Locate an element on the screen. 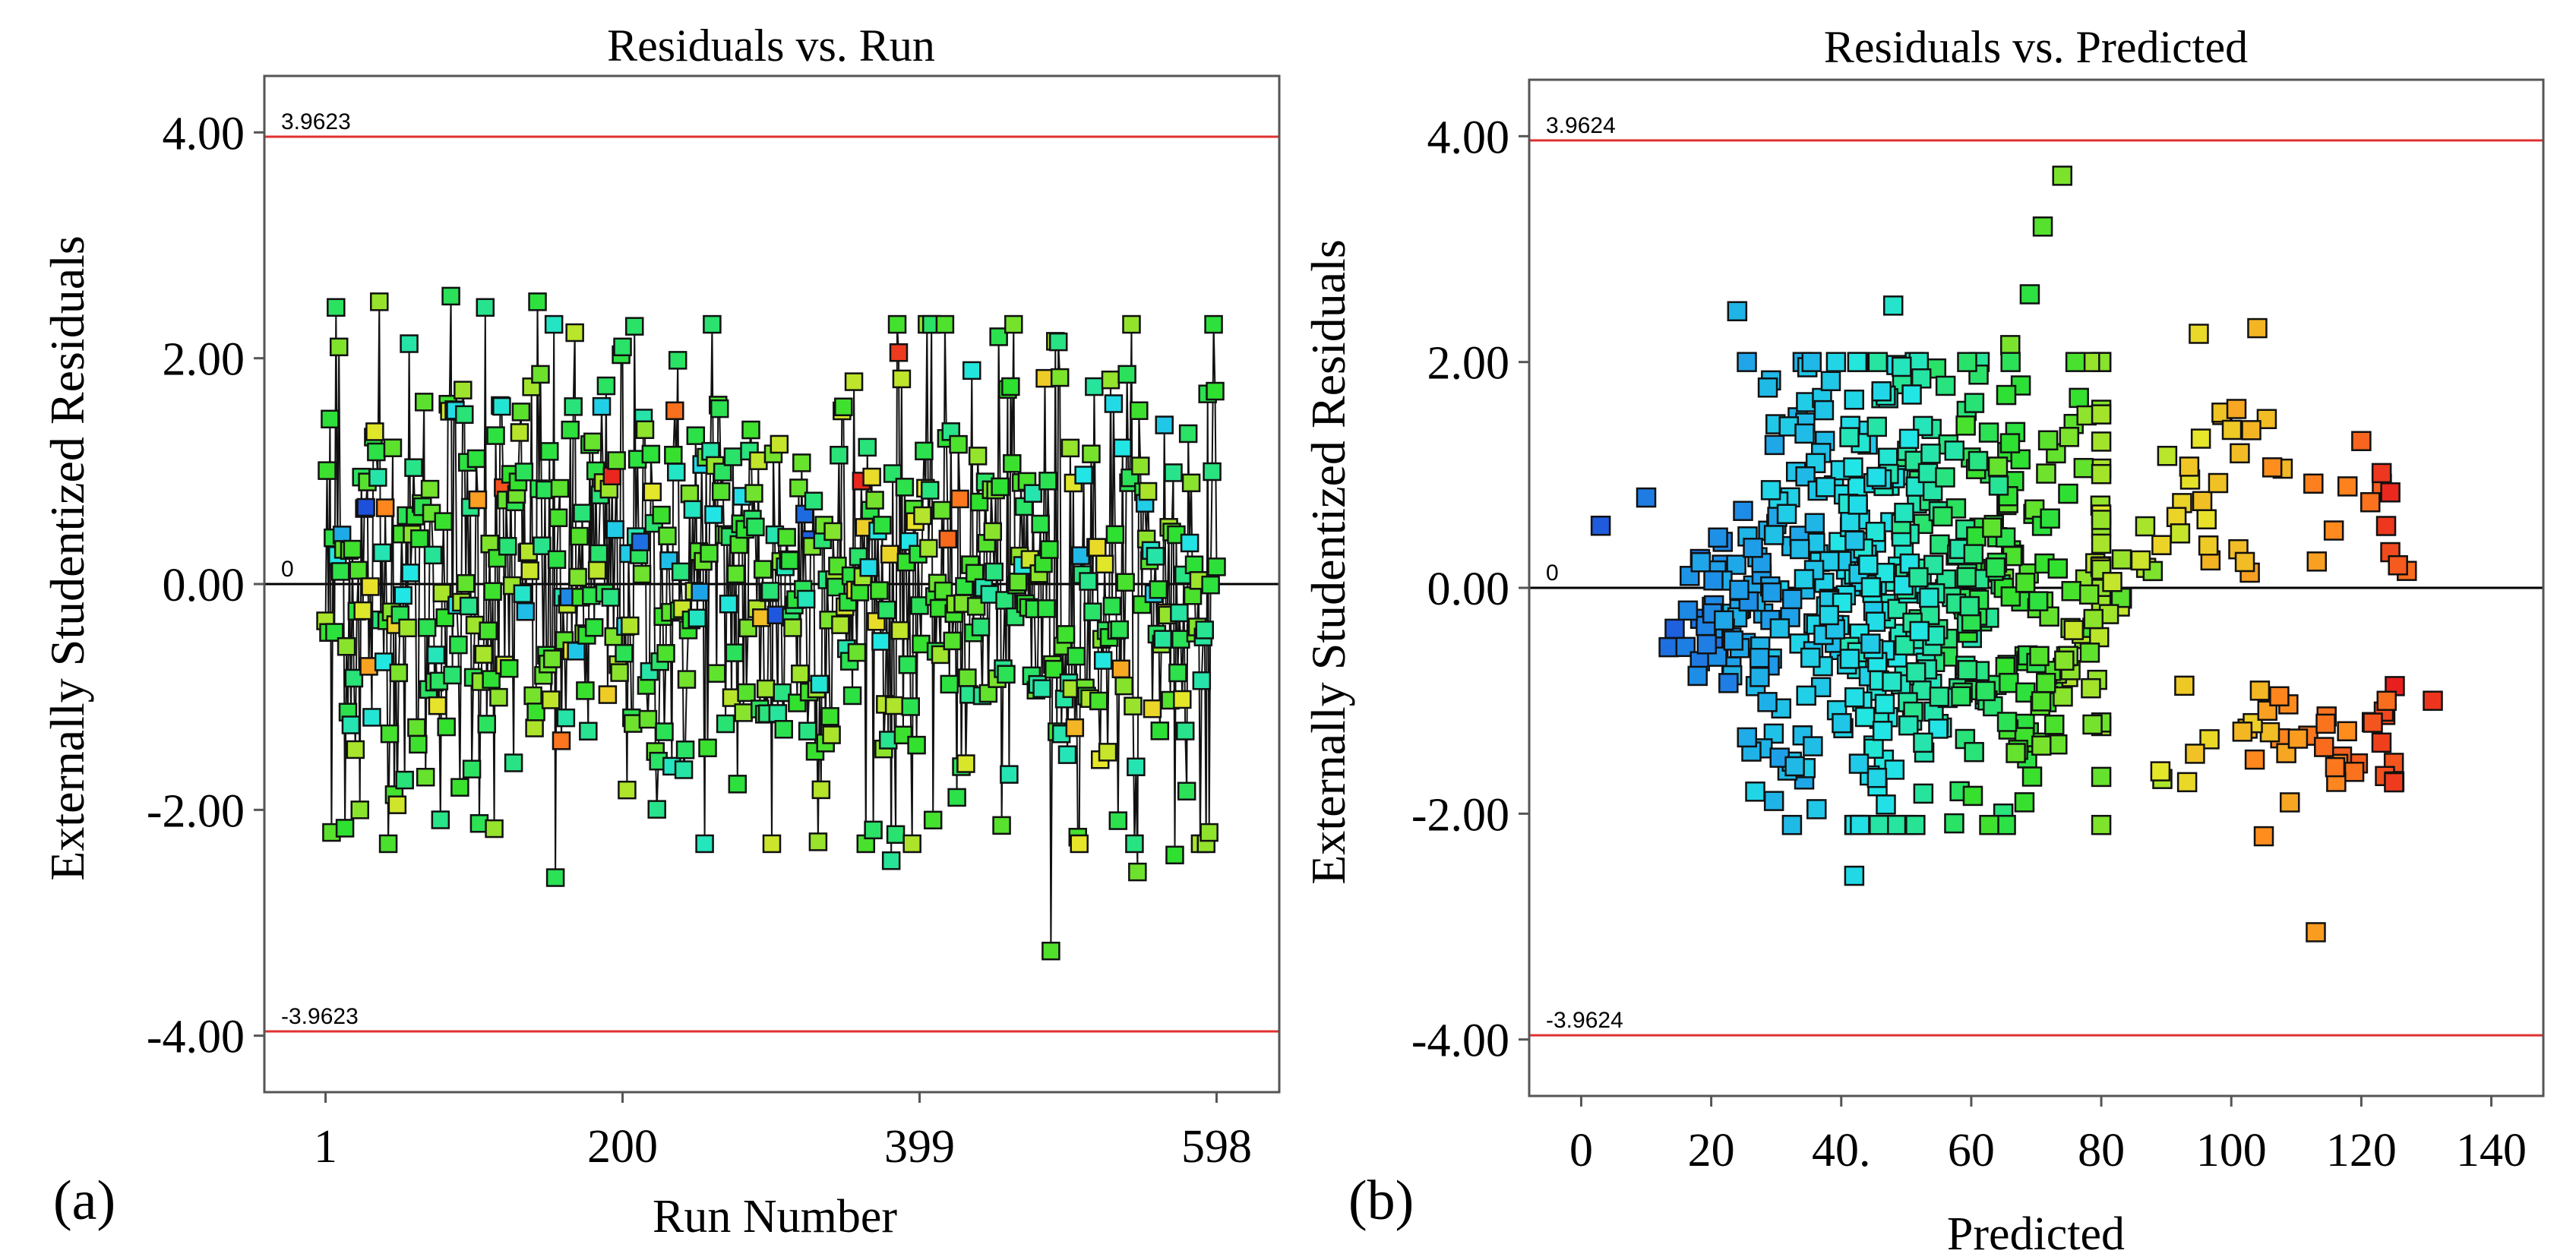 The width and height of the screenshot is (2576, 1260). x-tick-label: 80 is located at coordinates (2101, 1150).